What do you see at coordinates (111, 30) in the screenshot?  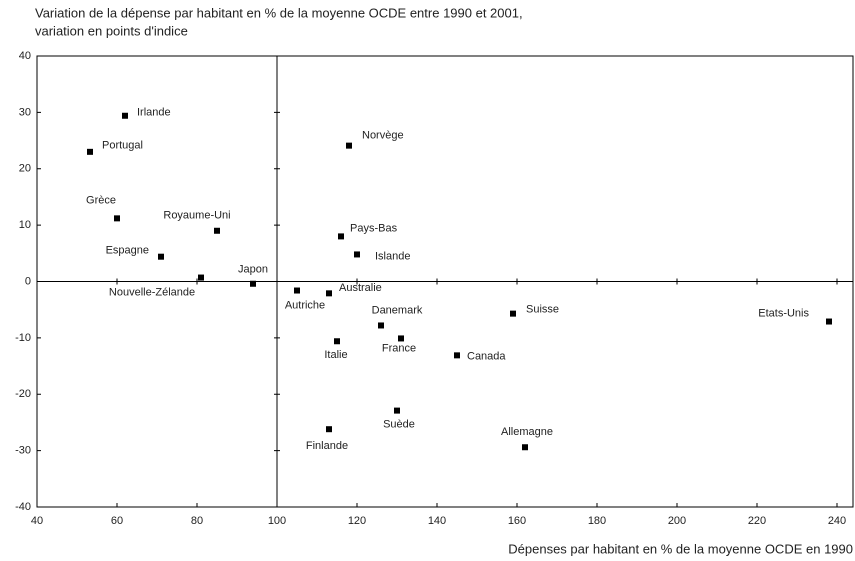 I see `y-axis-title: variation en points d'indice` at bounding box center [111, 30].